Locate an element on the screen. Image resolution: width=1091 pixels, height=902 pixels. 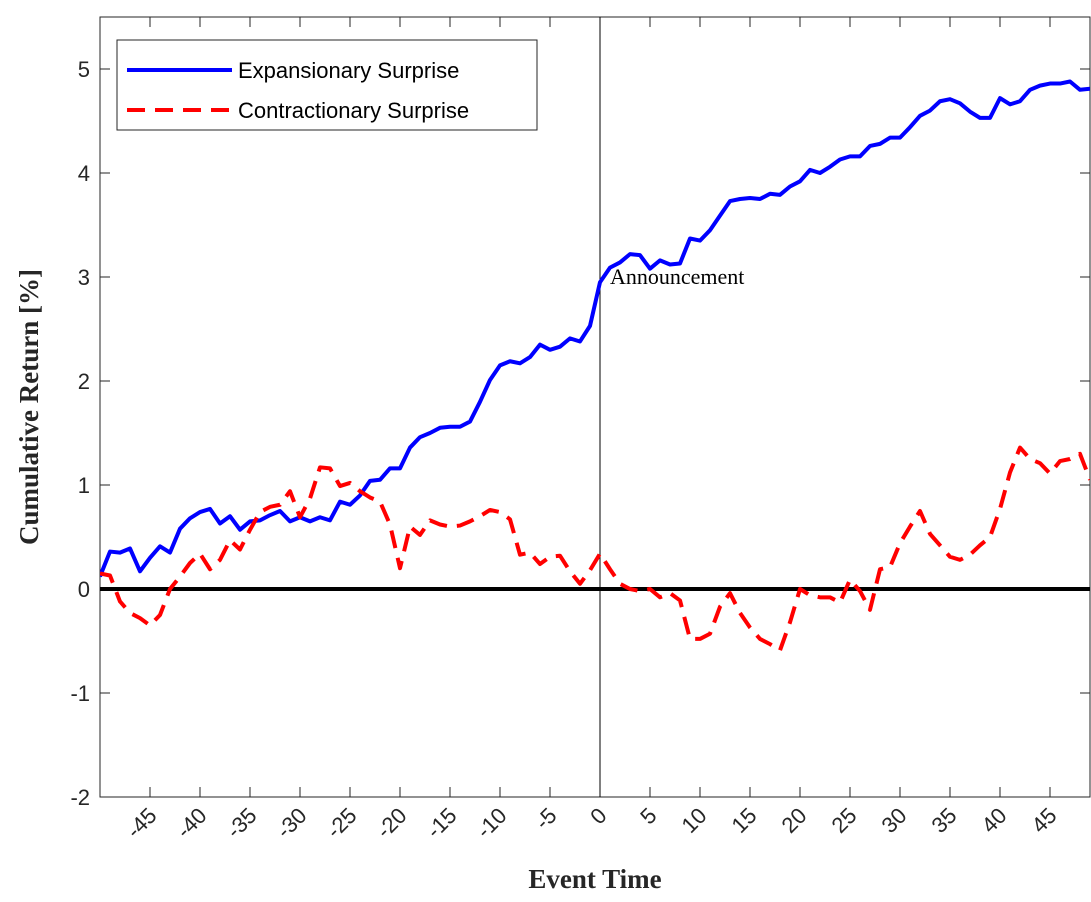
annotation: Announcement is located at coordinates (677, 276).